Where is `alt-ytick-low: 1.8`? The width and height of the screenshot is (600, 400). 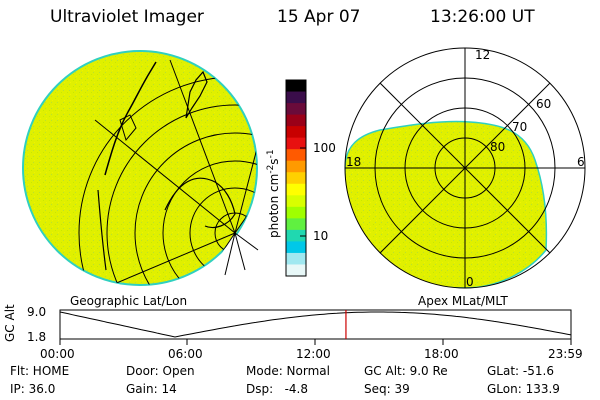 alt-ytick-low: 1.8 is located at coordinates (37, 337).